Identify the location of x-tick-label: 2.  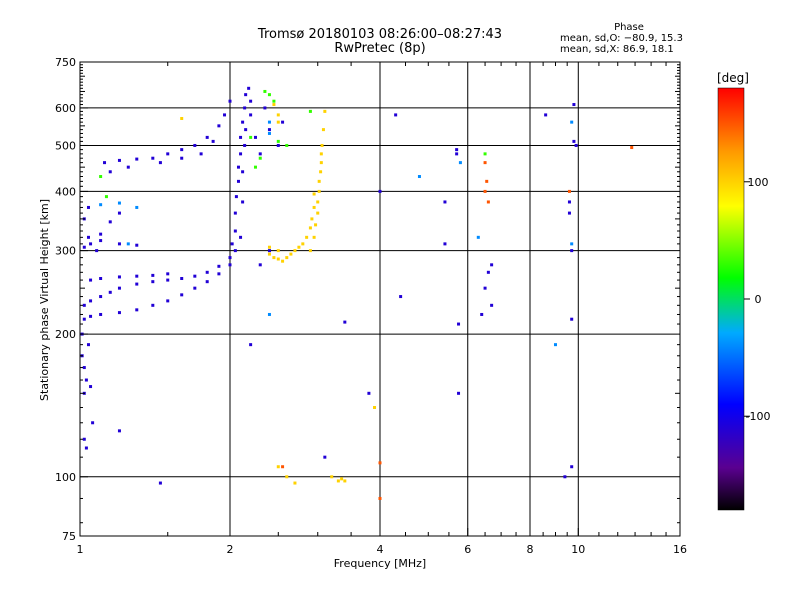
(230, 549).